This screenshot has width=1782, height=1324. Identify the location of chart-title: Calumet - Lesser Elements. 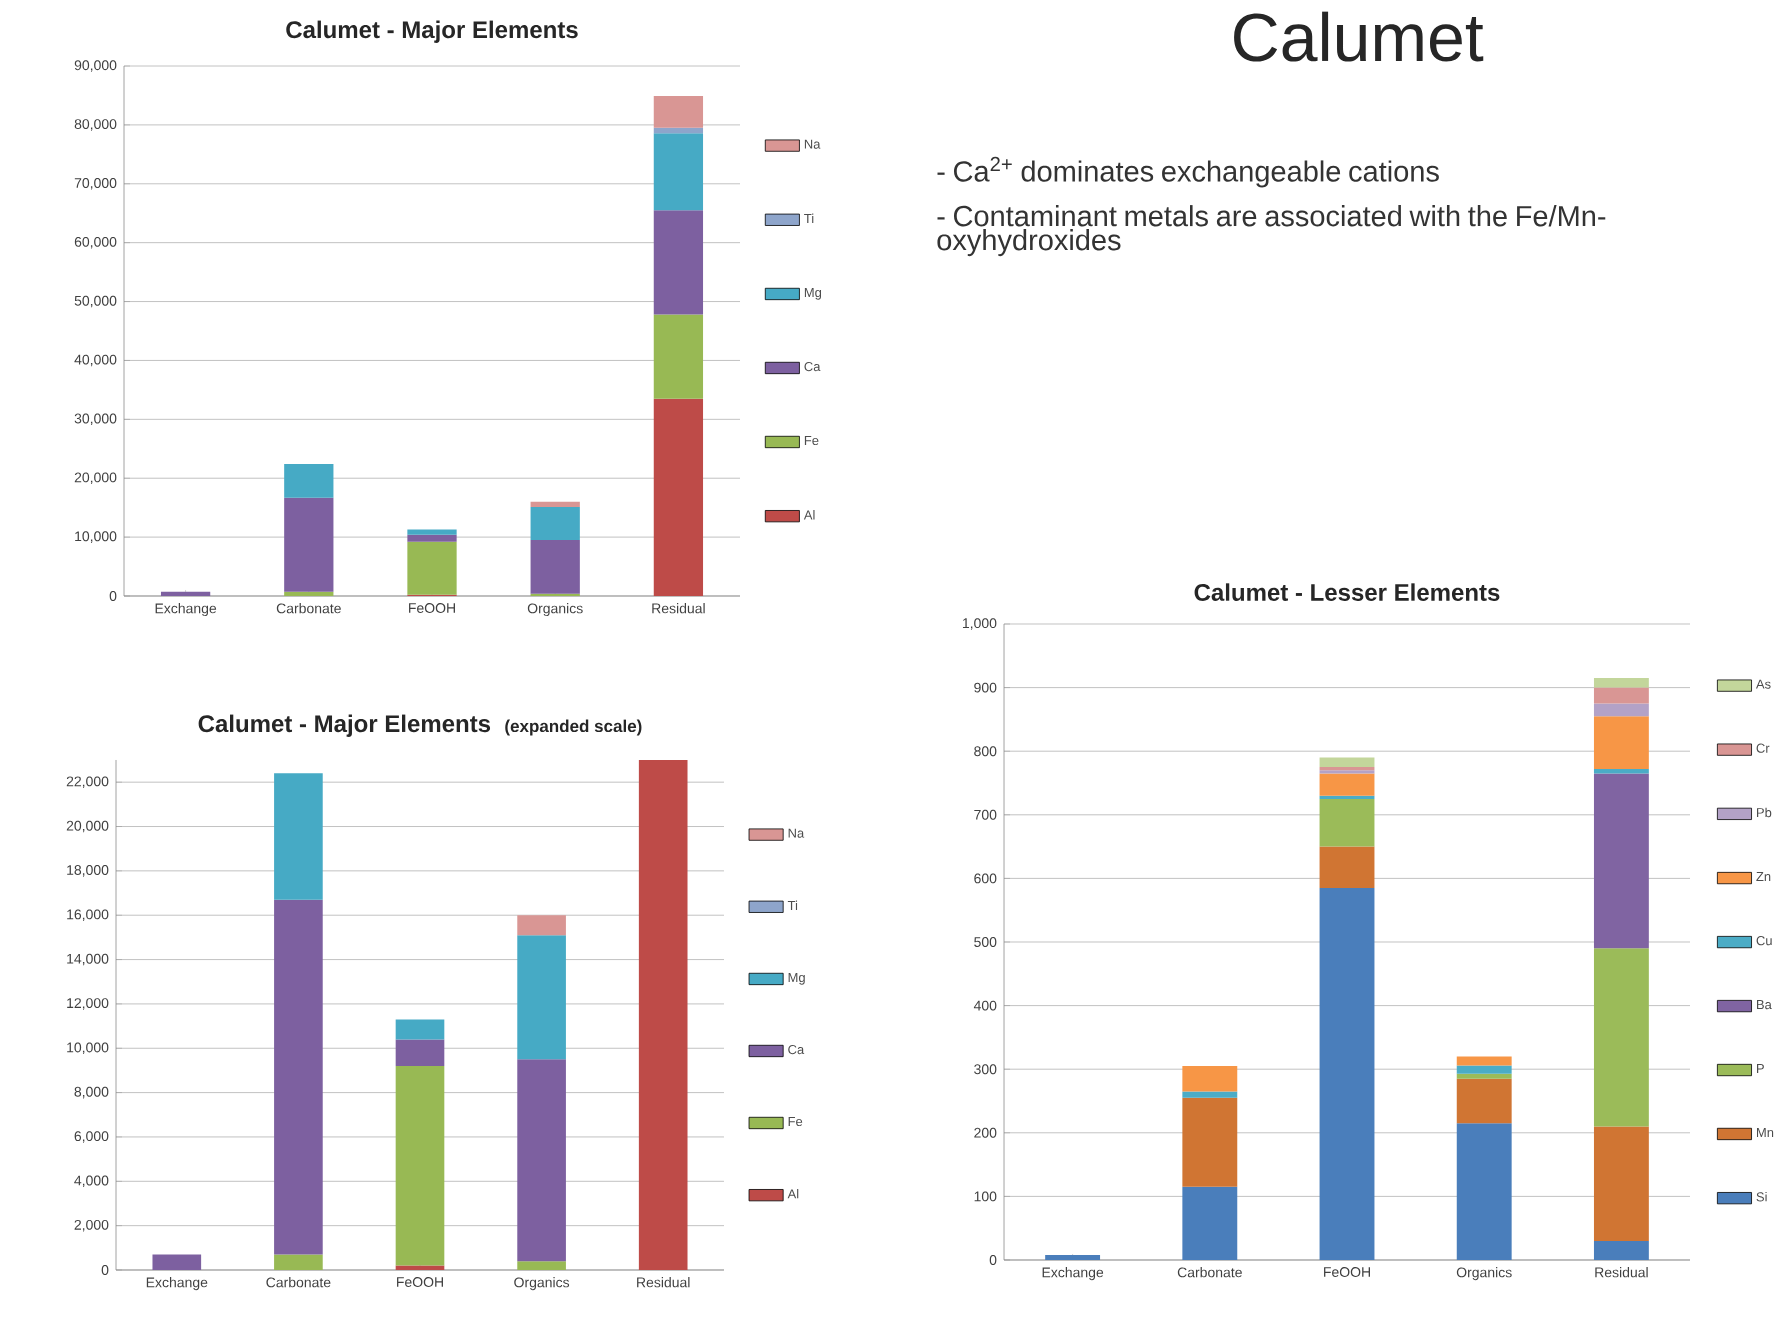
(1347, 592).